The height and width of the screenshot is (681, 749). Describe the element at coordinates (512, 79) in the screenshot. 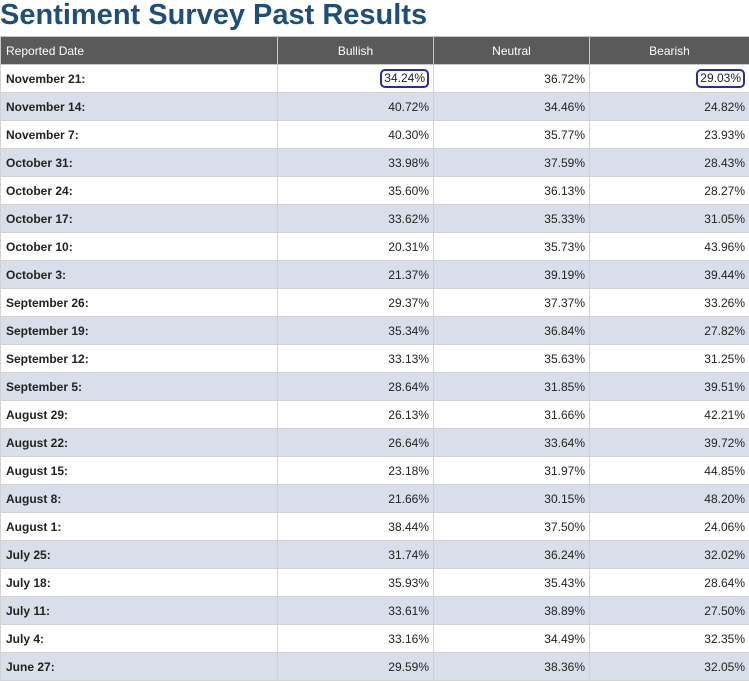

I see `neutral-cell: 36.72%` at that location.